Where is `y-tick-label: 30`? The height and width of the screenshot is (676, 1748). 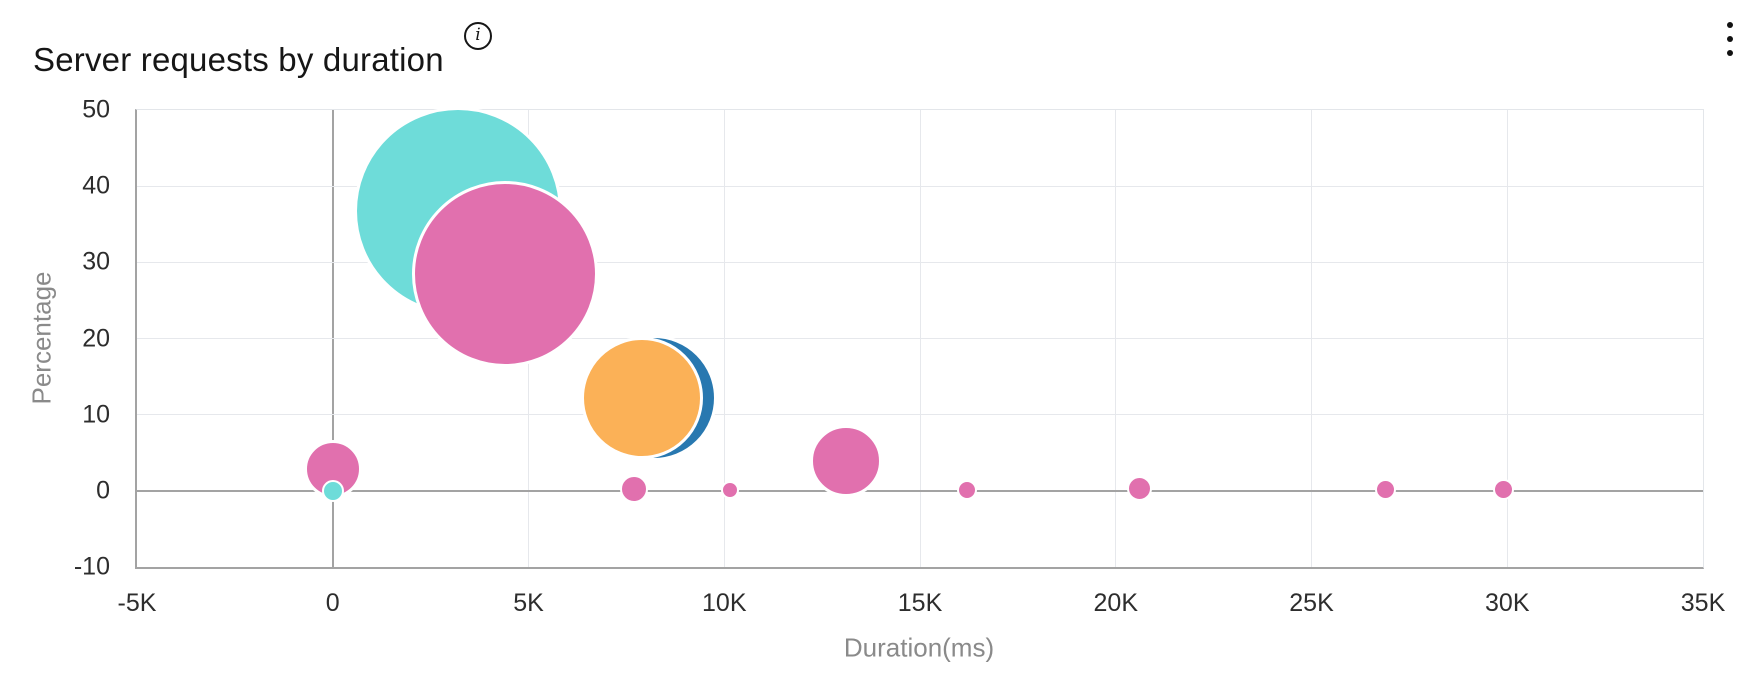
y-tick-label: 30 is located at coordinates (96, 261).